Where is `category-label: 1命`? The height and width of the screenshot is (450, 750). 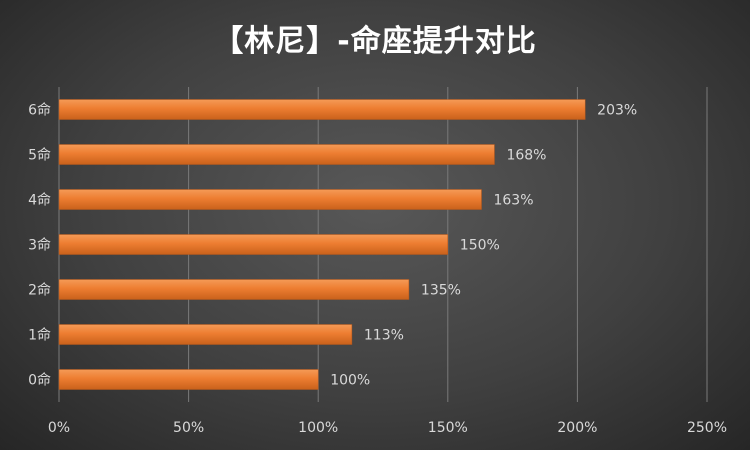 category-label: 1命 is located at coordinates (39, 335).